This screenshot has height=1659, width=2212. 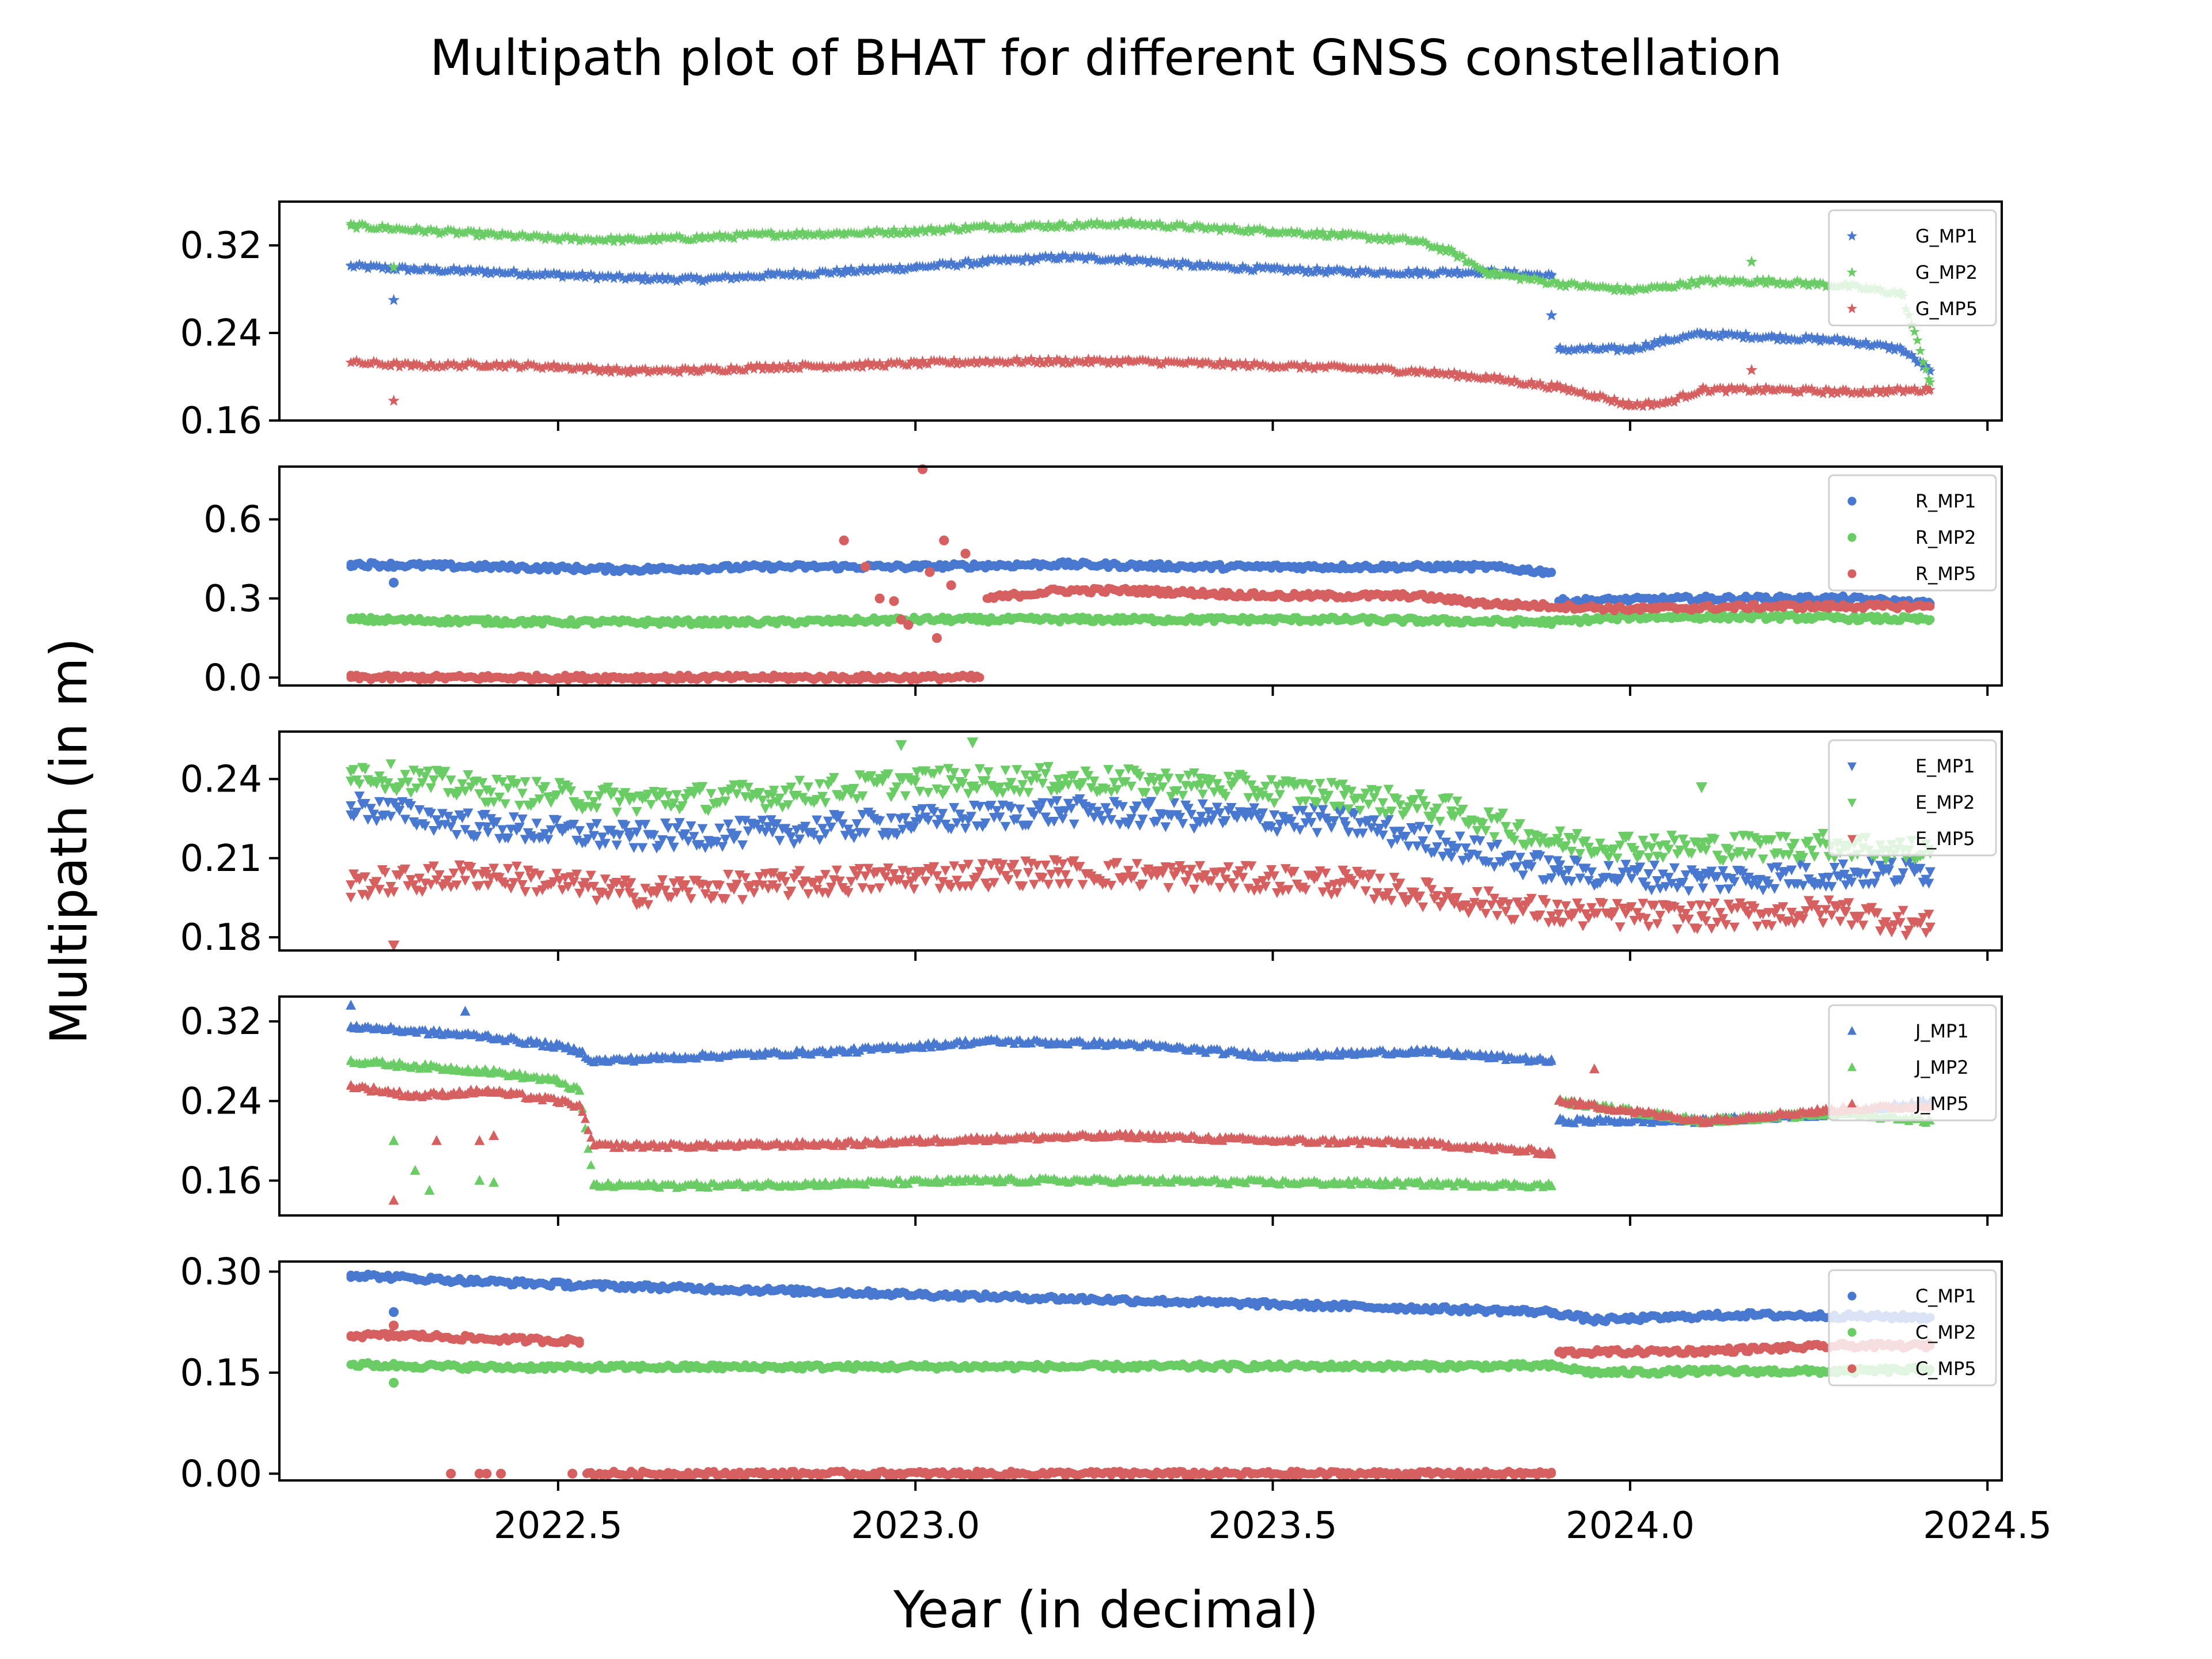 I want to click on legend-label: R_MP1, so click(x=1945, y=501).